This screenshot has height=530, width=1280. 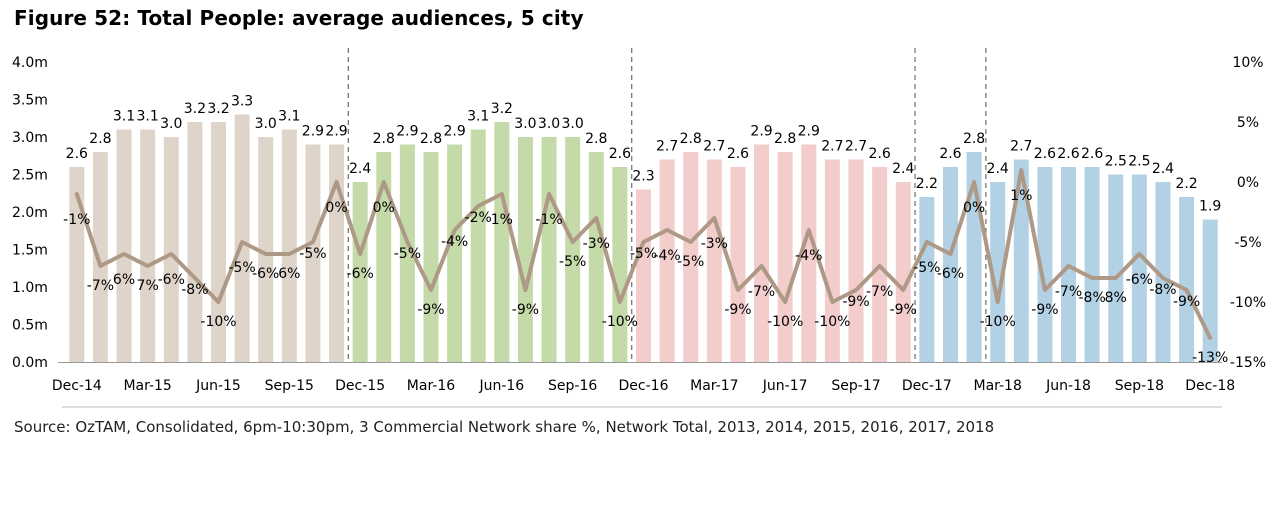 I want to click on line-data-label: -1%, so click(x=76, y=220).